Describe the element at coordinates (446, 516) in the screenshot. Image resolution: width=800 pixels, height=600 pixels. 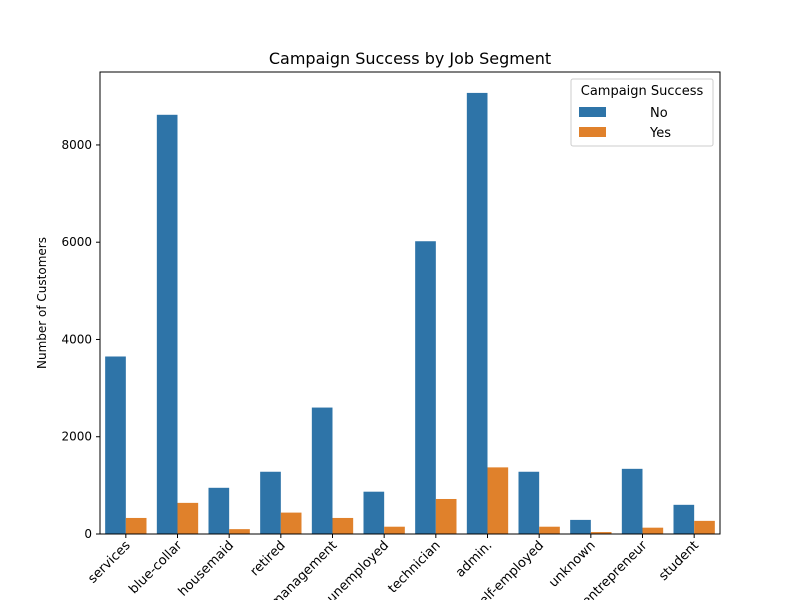
I see `bar-yes-technician` at that location.